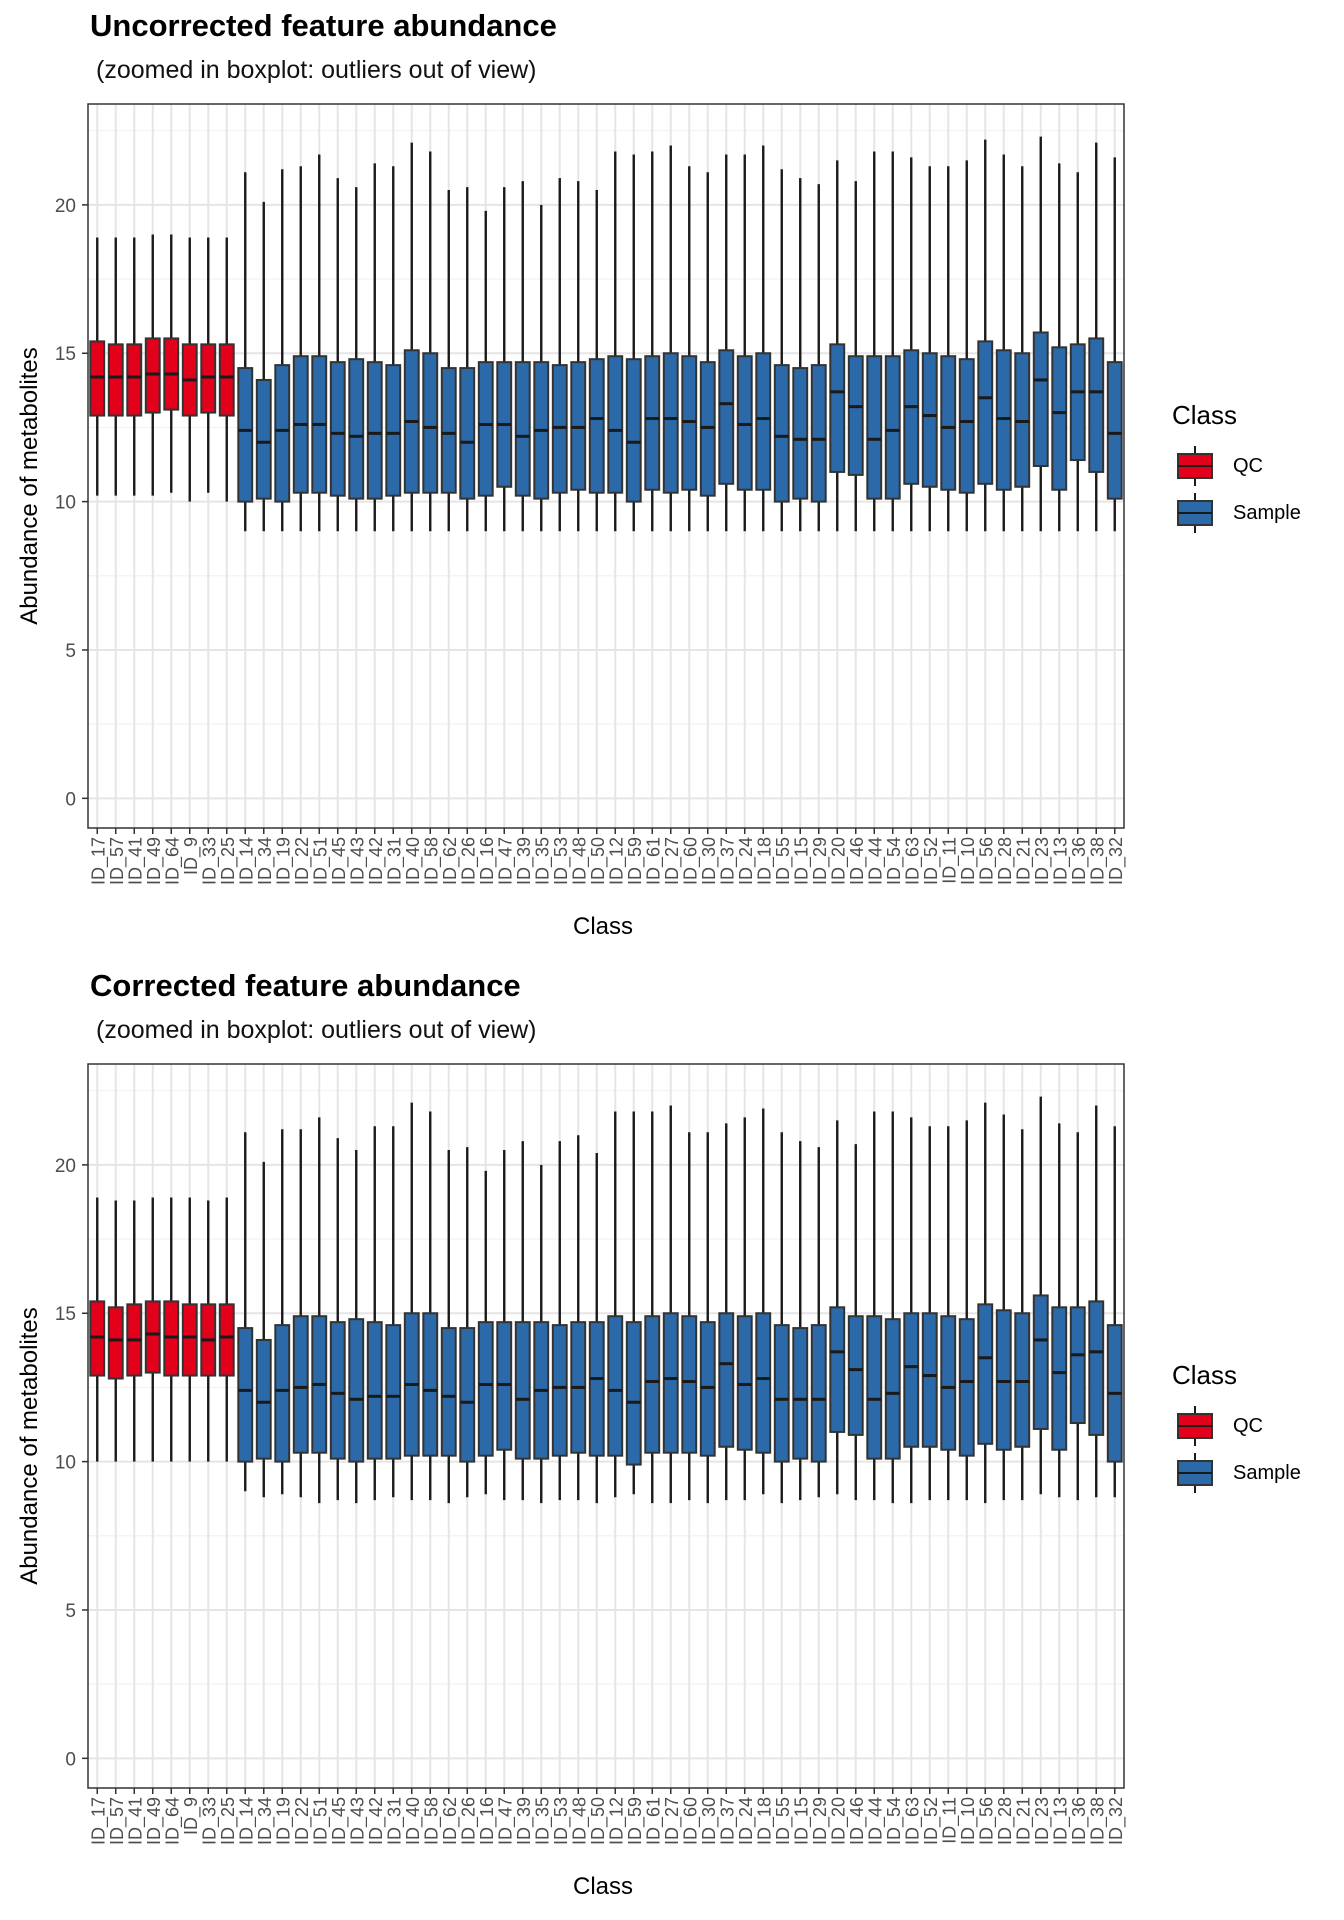 The width and height of the screenshot is (1344, 1920). What do you see at coordinates (838, 1821) in the screenshot?
I see `x-tick-label: ID_20` at bounding box center [838, 1821].